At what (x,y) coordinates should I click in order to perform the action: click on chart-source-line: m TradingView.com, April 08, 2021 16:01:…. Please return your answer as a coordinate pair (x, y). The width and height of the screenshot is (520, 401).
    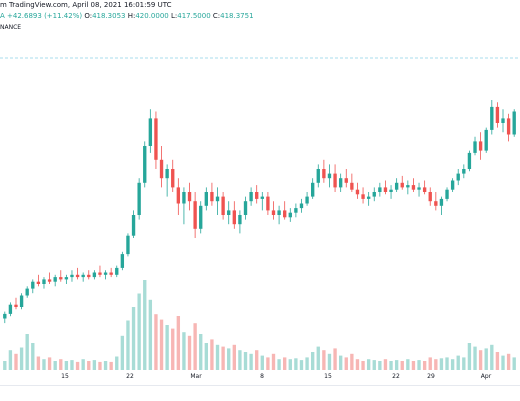
    Looking at the image, I should click on (260, 5).